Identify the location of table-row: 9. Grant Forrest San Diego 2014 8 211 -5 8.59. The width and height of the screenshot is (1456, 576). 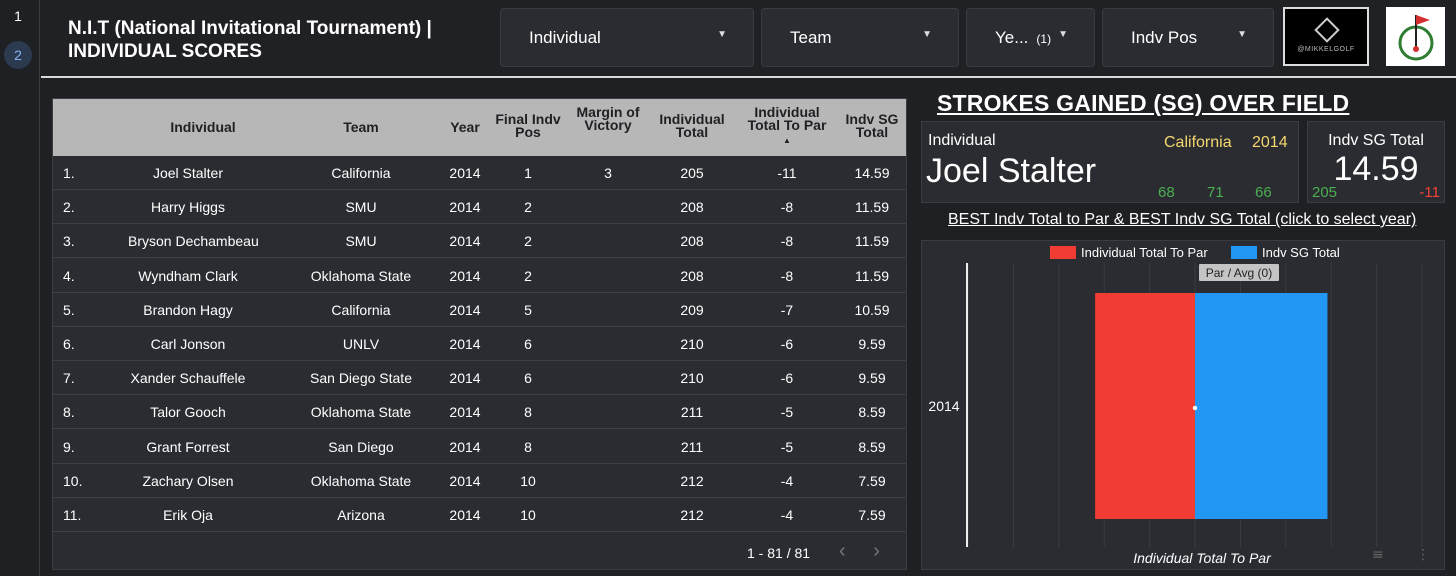
(479, 447).